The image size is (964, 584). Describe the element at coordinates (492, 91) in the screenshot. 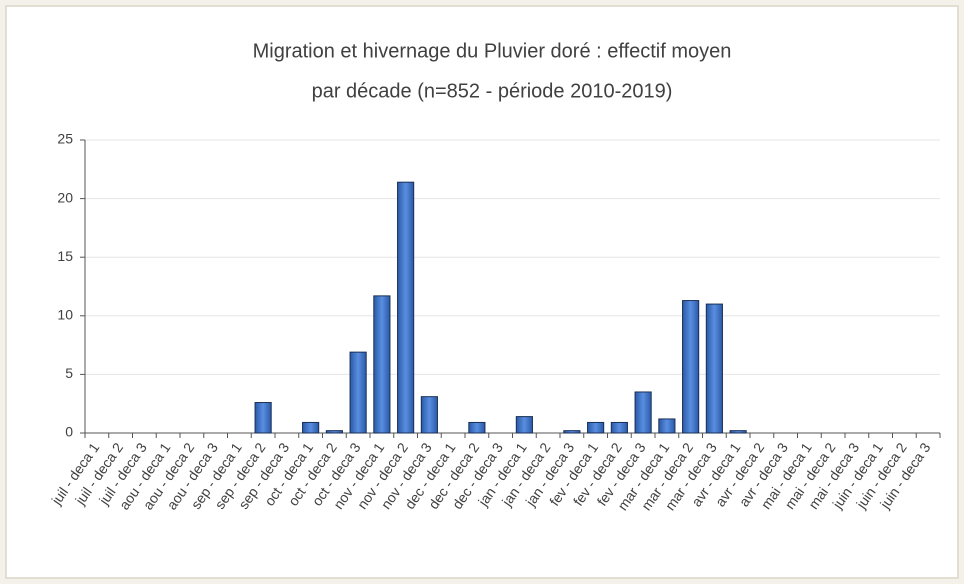

I see `chart-title: par décade (n=852 - période 2010-2019)` at that location.